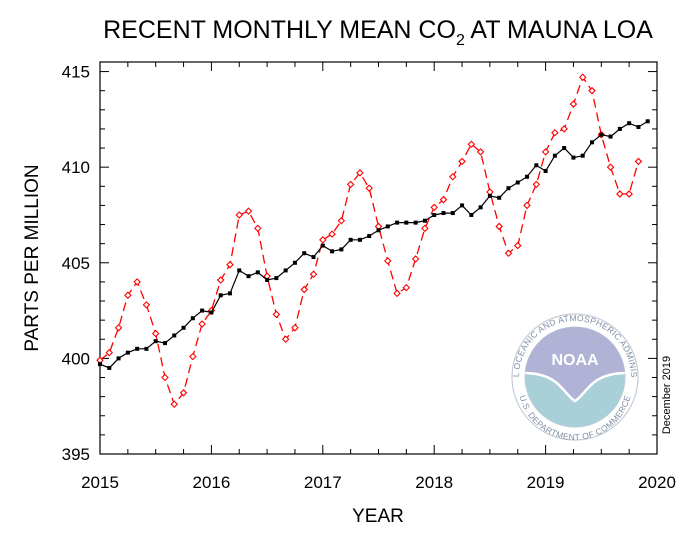 The height and width of the screenshot is (543, 700). Describe the element at coordinates (76, 167) in the screenshot. I see `y-tick-label: 410` at that location.